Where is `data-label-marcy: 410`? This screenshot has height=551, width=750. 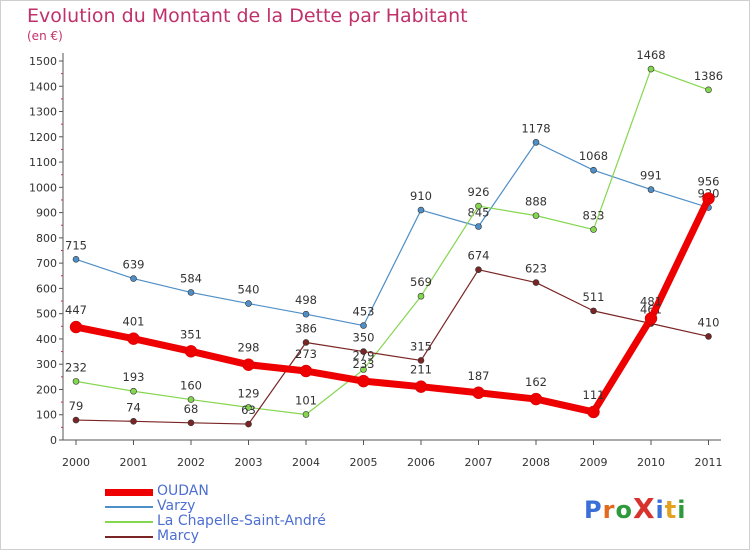
data-label-marcy: 410 is located at coordinates (709, 322).